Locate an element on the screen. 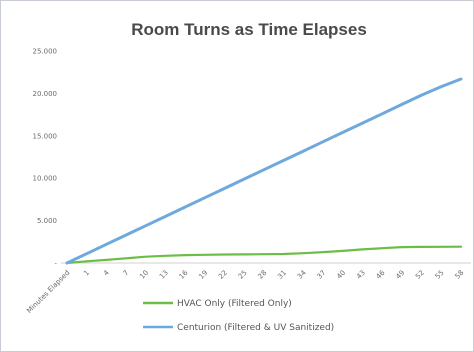  x-tick-label: 4 is located at coordinates (106, 272).